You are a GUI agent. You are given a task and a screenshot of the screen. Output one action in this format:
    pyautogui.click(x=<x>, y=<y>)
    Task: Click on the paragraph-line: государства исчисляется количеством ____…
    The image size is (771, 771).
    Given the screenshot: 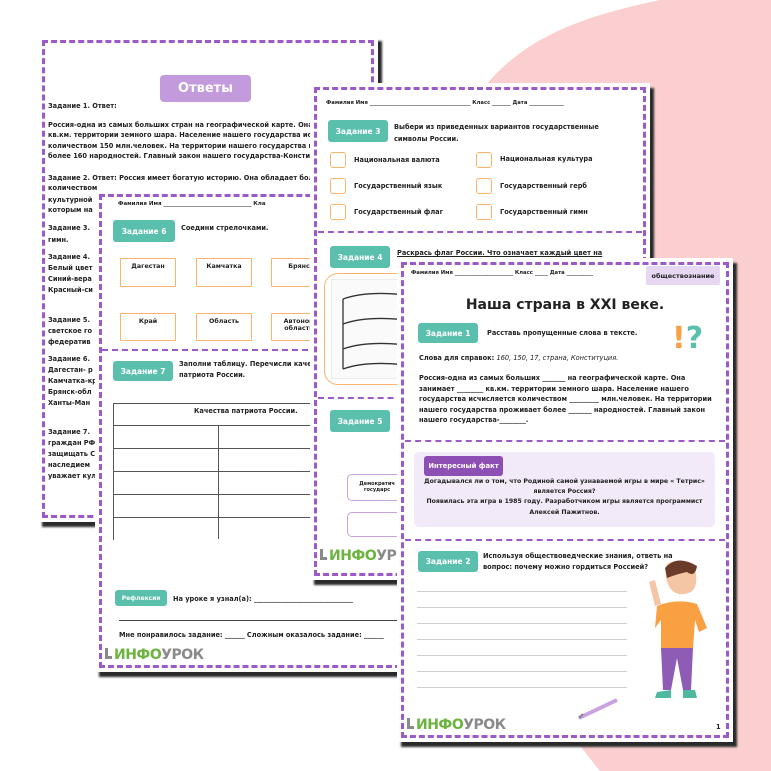 What is the action you would take?
    pyautogui.click(x=565, y=399)
    